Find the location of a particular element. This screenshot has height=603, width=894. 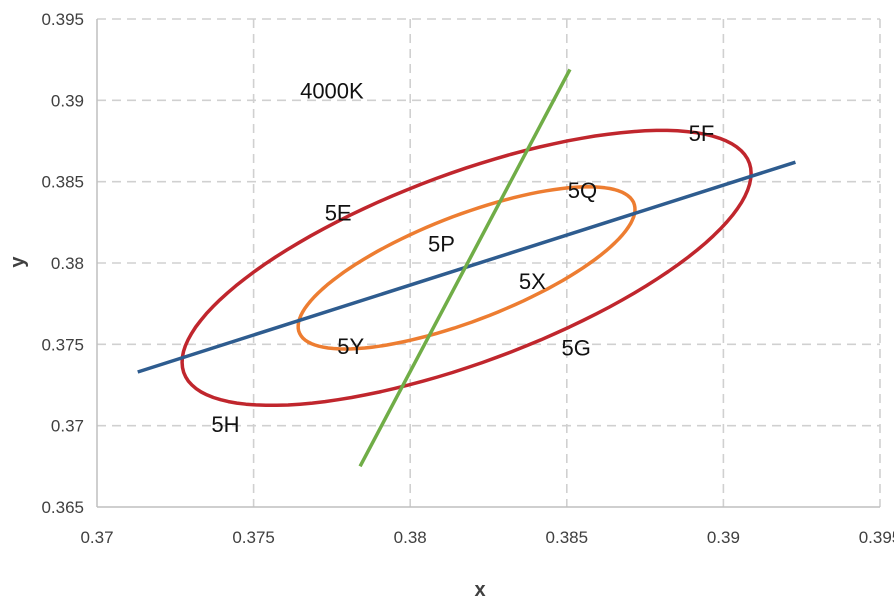

x-tick-label: 0.38 is located at coordinates (410, 537).